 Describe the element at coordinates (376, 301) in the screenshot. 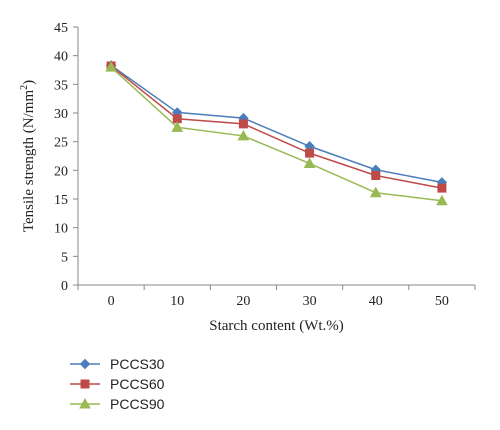

I see `x-tick-label: 40` at that location.